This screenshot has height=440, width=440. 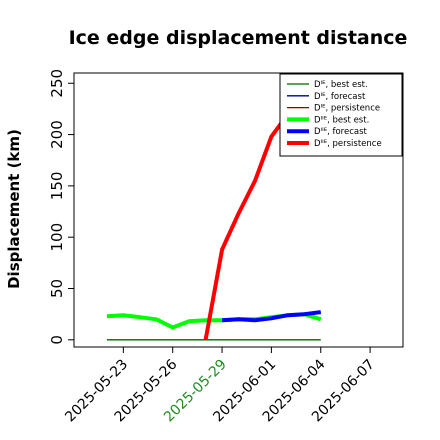 What do you see at coordinates (57, 83) in the screenshot?
I see `y-tick-label: 250` at bounding box center [57, 83].